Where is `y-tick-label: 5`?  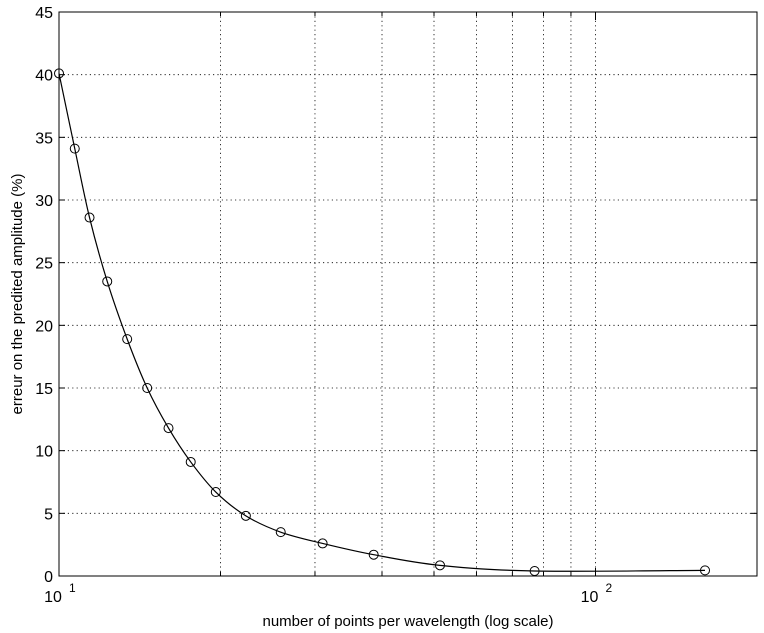 y-tick-label: 5 is located at coordinates (48, 514).